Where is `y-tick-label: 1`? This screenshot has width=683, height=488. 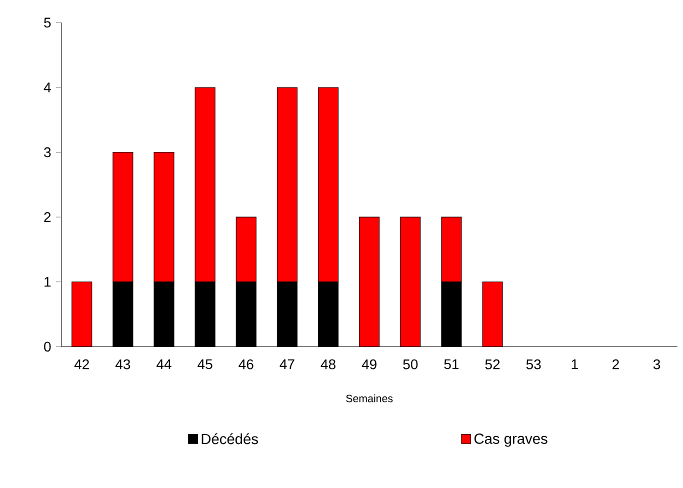
y-tick-label: 1 is located at coordinates (47, 282).